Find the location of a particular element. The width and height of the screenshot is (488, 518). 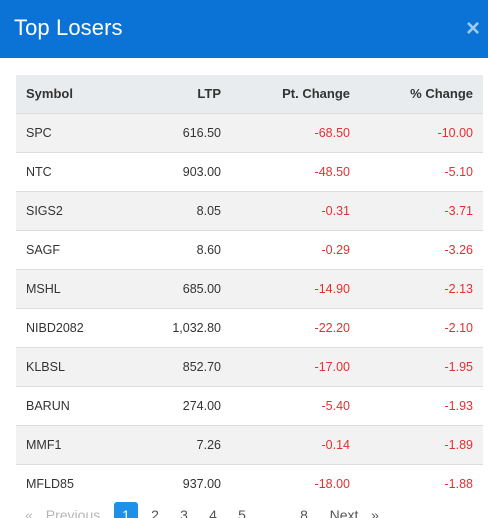

table-header-row: Symbol LTP Pt. Change % Change is located at coordinates (249, 94).